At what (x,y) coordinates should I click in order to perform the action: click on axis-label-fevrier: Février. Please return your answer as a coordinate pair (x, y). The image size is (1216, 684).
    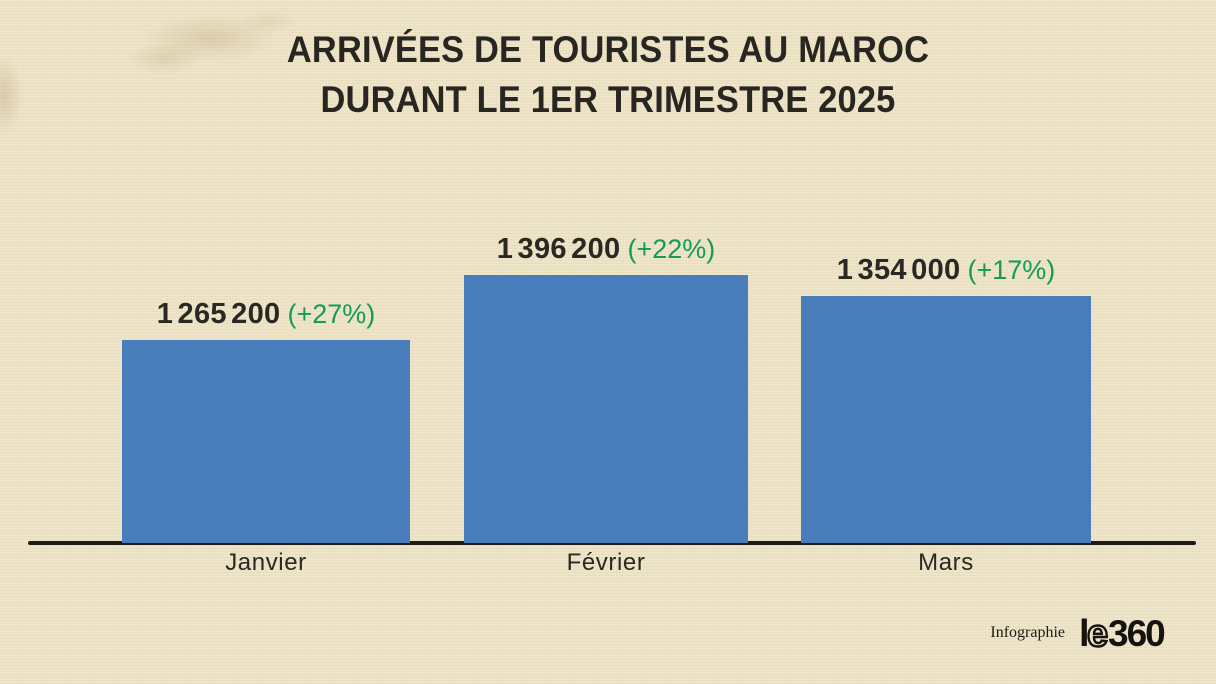
    Looking at the image, I should click on (606, 562).